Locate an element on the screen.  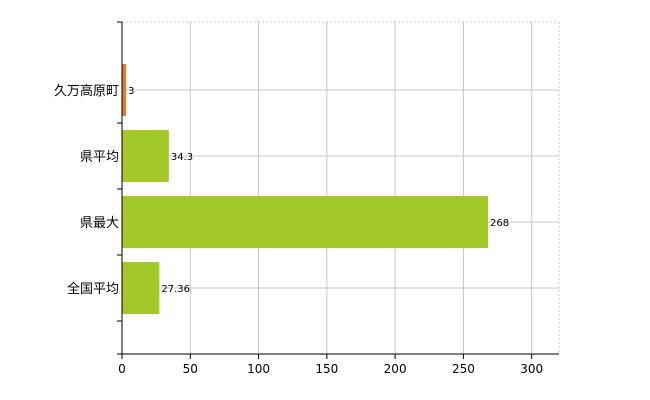
category-label: 久万高原町 is located at coordinates (86, 91).